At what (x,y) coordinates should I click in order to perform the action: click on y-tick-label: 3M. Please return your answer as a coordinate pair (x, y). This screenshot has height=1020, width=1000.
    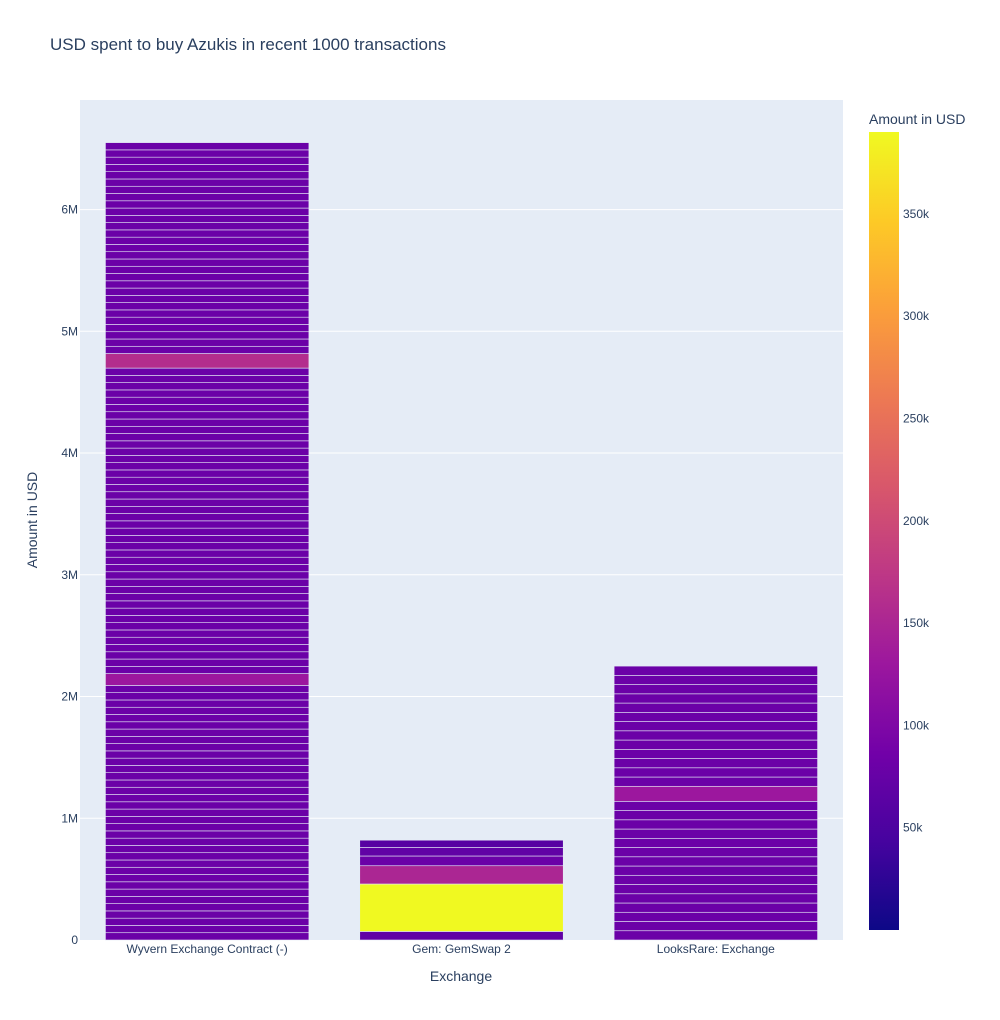
    Looking at the image, I should click on (69, 575).